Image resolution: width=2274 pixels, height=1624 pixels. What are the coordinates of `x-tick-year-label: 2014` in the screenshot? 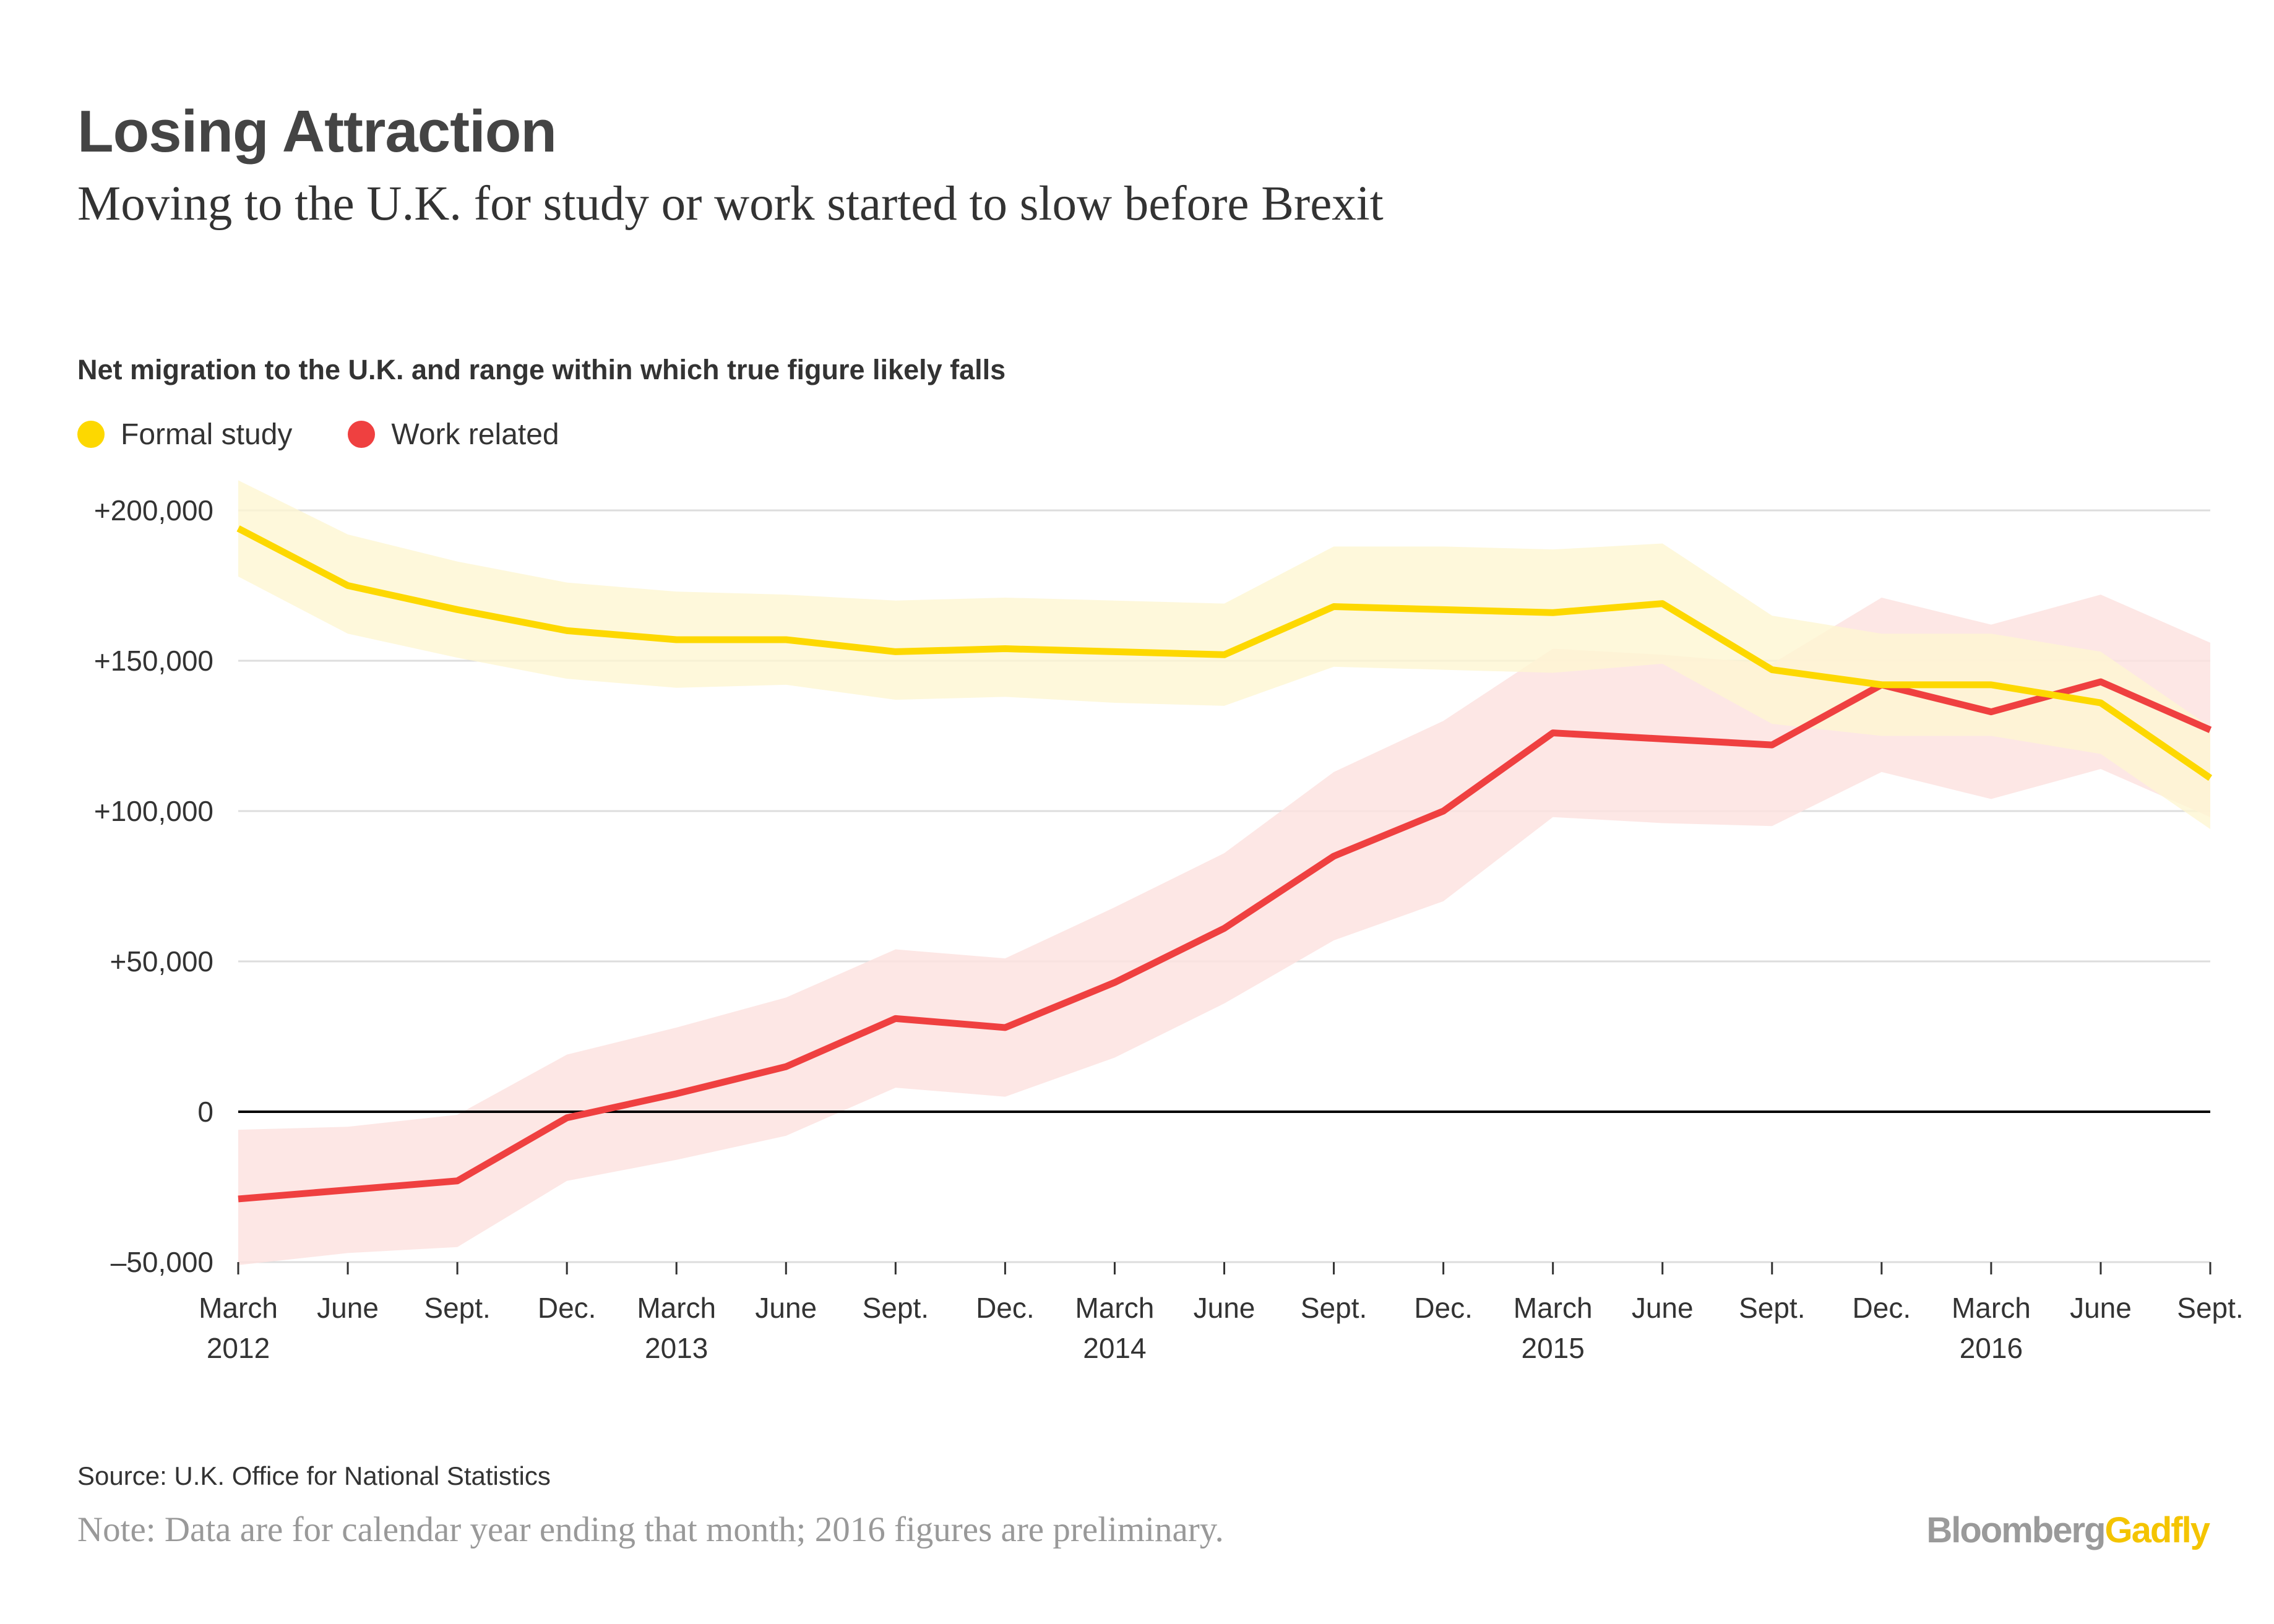 It's located at (1114, 1348).